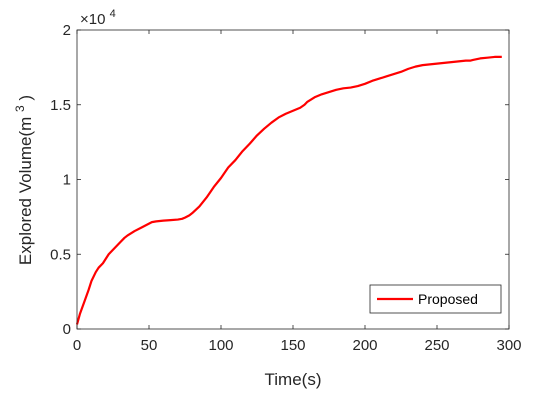 This screenshot has width=533, height=393. What do you see at coordinates (149, 345) in the screenshot?
I see `x-tick-label: 50` at bounding box center [149, 345].